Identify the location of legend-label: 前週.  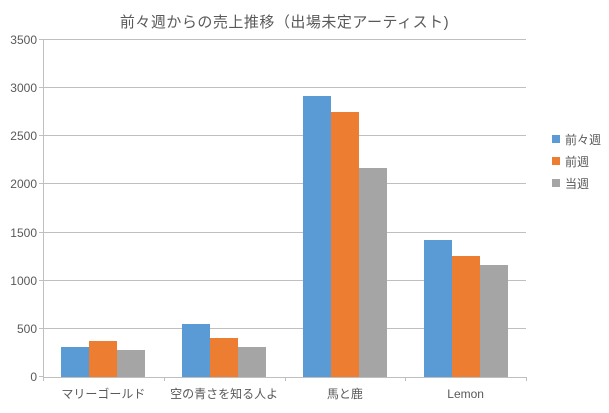
(577, 161).